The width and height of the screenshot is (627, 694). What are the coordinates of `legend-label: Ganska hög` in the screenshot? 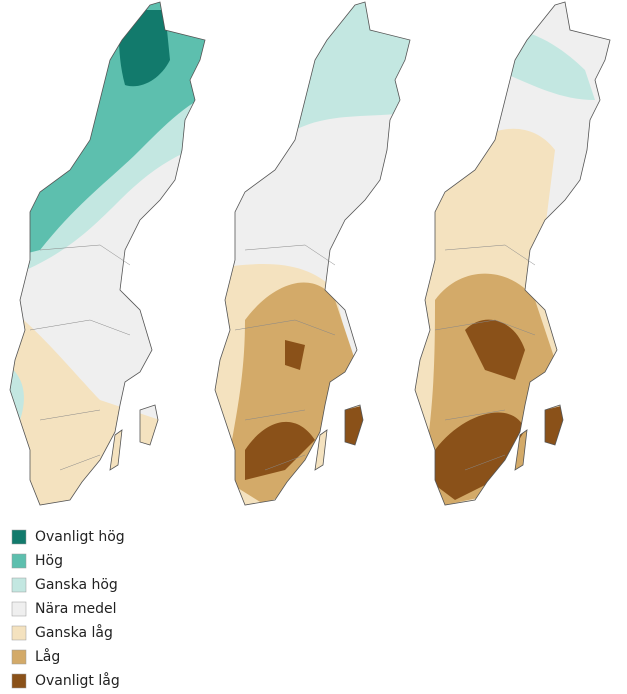 It's located at (76, 585).